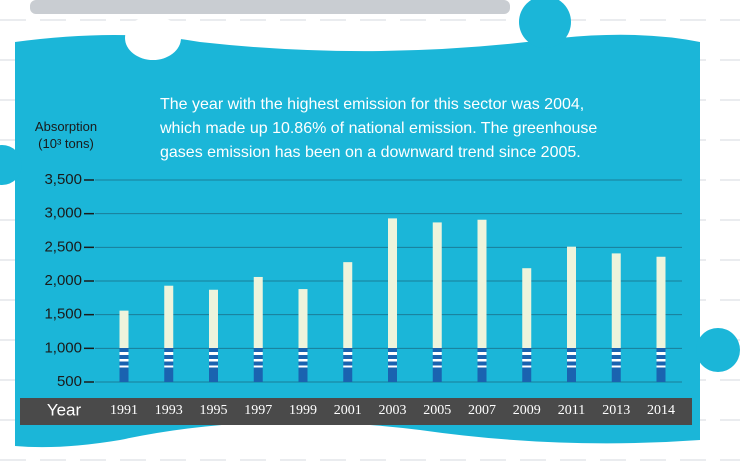 The width and height of the screenshot is (740, 466). Describe the element at coordinates (393, 410) in the screenshot. I see `x-tick-label: 2003` at that location.